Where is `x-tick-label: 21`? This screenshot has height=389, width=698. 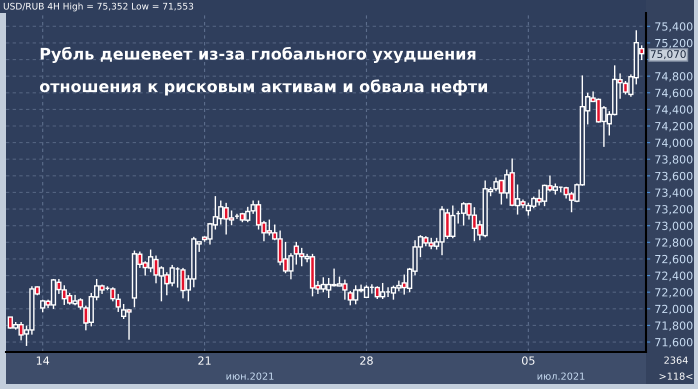
x-tick-label: 21 is located at coordinates (204, 360).